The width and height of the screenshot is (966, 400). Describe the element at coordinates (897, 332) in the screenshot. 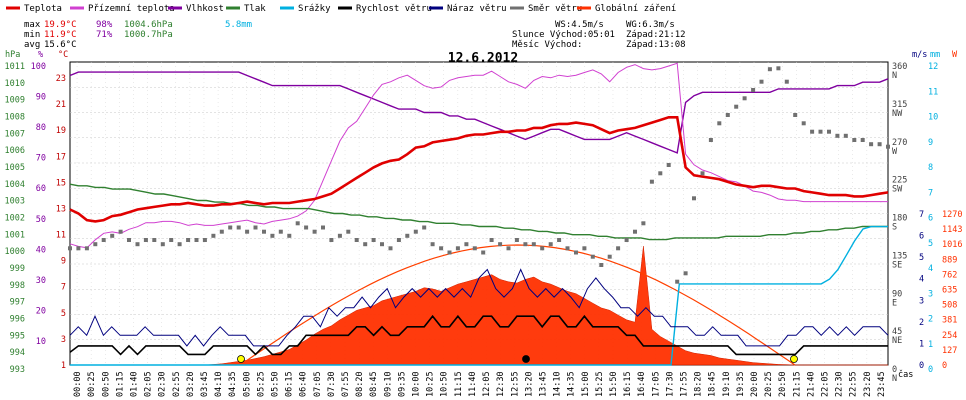

I see `dir-tick: 45` at that location.